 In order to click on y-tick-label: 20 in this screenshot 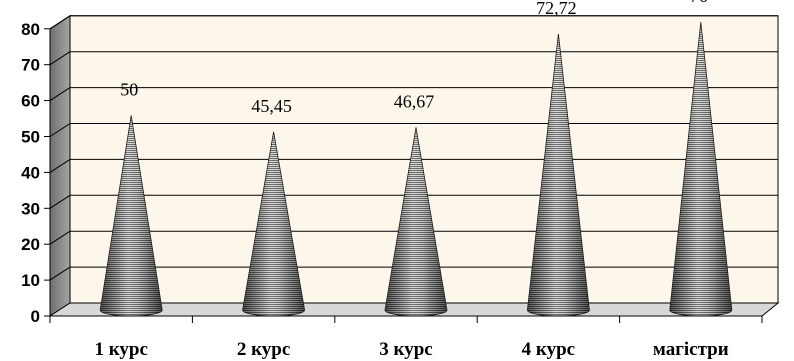, I will do `click(30, 244)`.